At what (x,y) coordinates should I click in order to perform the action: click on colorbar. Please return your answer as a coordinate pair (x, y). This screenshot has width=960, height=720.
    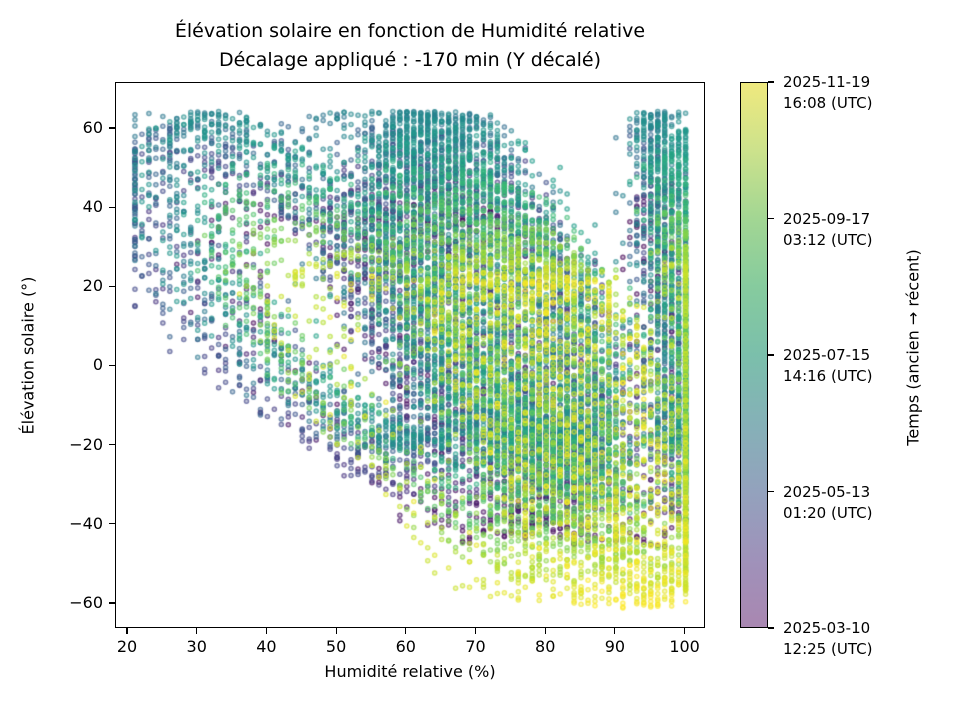
    Looking at the image, I should click on (754, 355).